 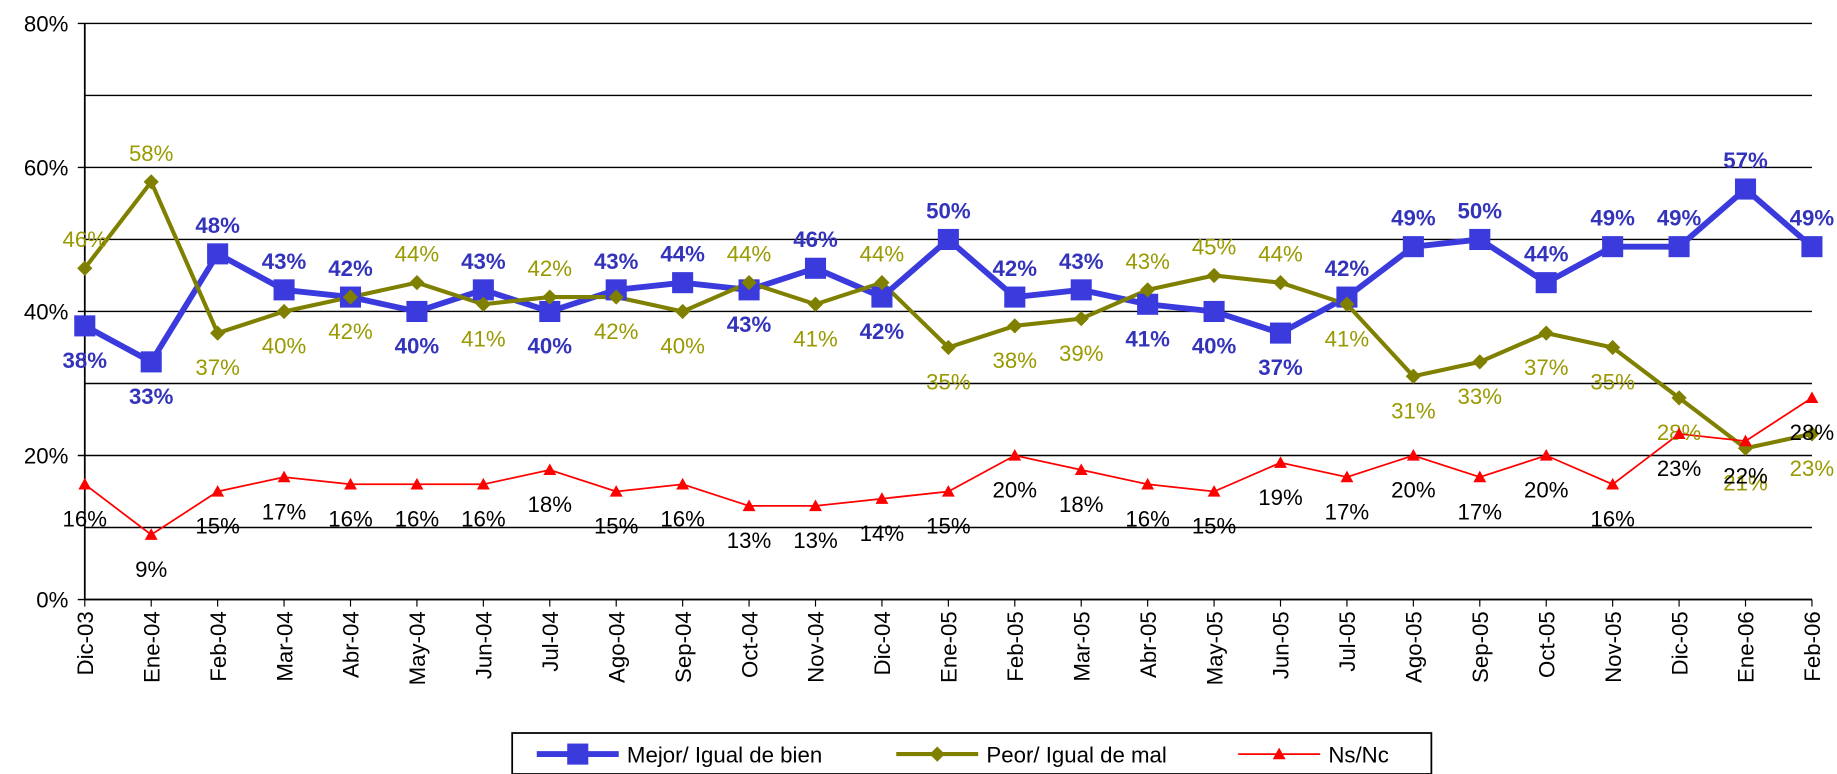 What do you see at coordinates (749, 540) in the screenshot?
I see `data-label: 13%` at bounding box center [749, 540].